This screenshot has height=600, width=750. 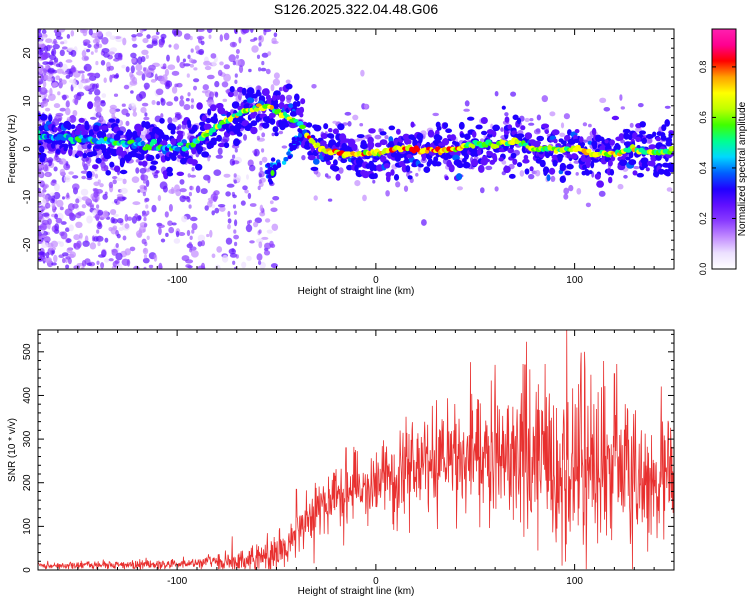 What do you see at coordinates (703, 218) in the screenshot?
I see `colorbar-tick-label: 0.2` at bounding box center [703, 218].